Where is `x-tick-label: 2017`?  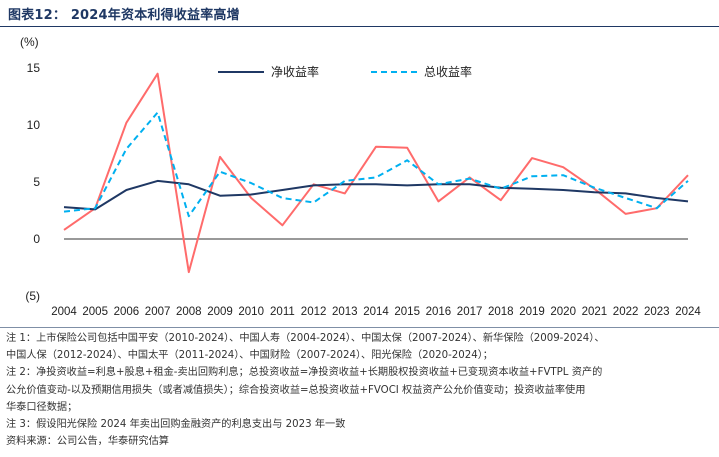
x-tick-label: 2017 is located at coordinates (470, 312).